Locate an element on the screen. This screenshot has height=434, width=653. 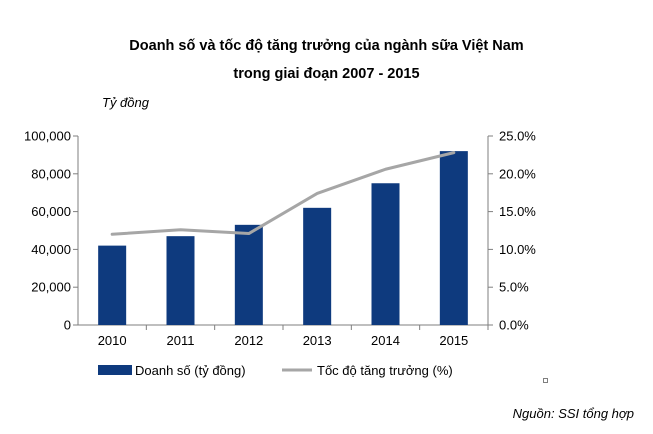
right-tick-label: 0.0% is located at coordinates (514, 325).